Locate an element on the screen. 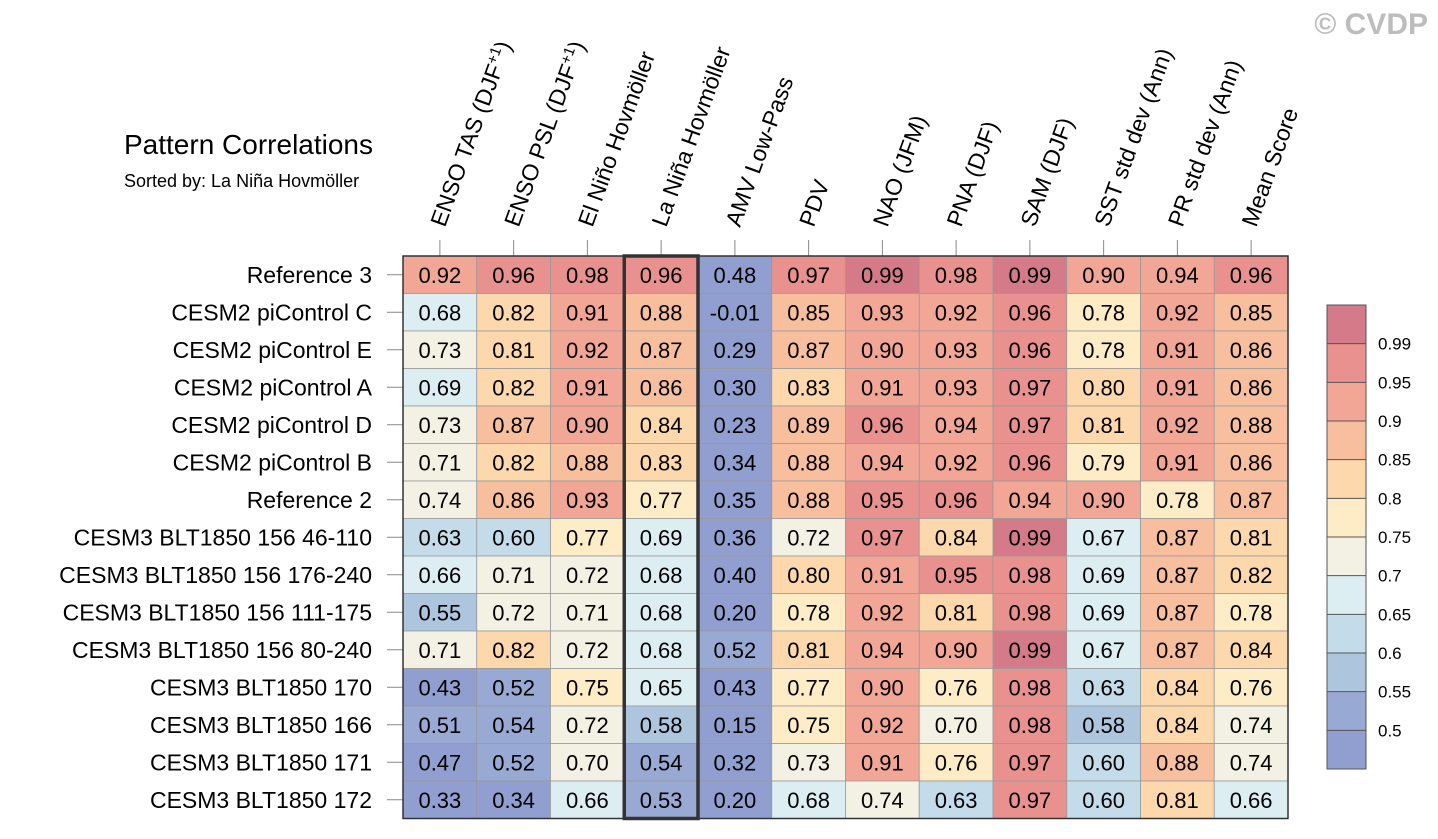  row-label: CESM3 BLT1850 156 46-110 is located at coordinates (223, 537).